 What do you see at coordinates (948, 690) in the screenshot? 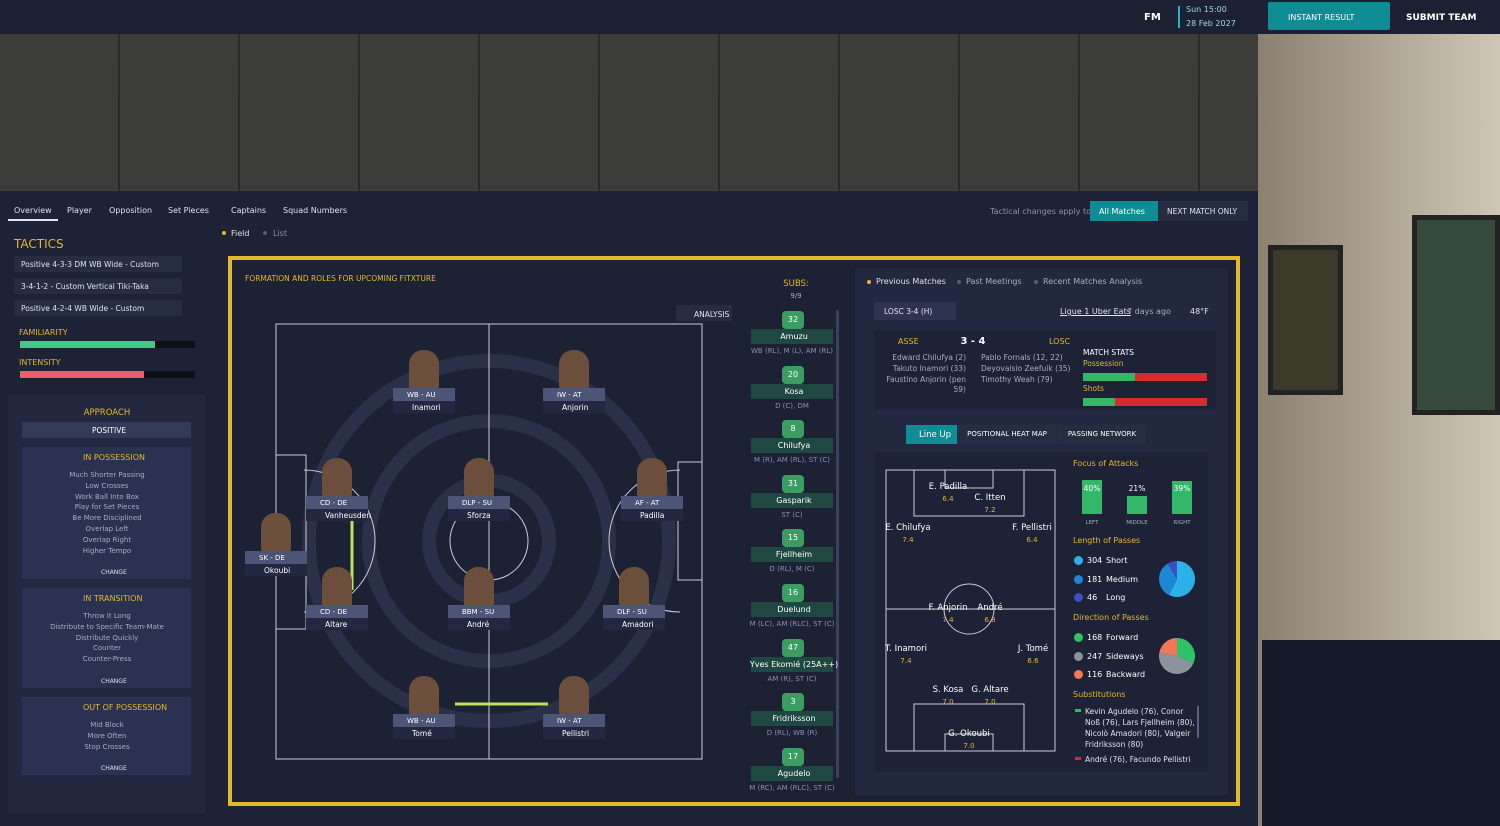
I see `lineup-name: S. Kosa` at bounding box center [948, 690].